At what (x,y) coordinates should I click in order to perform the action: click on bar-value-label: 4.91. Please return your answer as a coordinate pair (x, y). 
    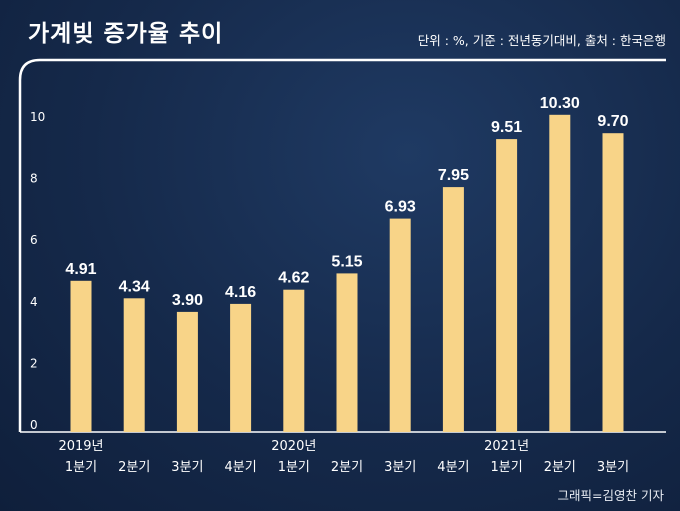
    Looking at the image, I should click on (80, 269).